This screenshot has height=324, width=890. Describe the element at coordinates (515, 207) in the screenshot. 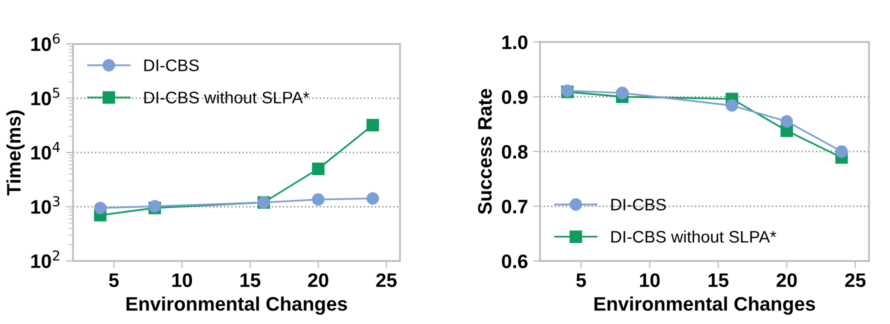

I see `y-tick-label: 0.7` at that location.